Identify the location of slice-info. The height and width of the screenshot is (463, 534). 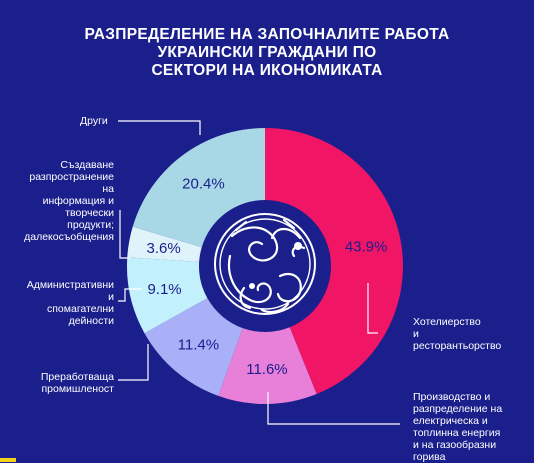
(164, 244).